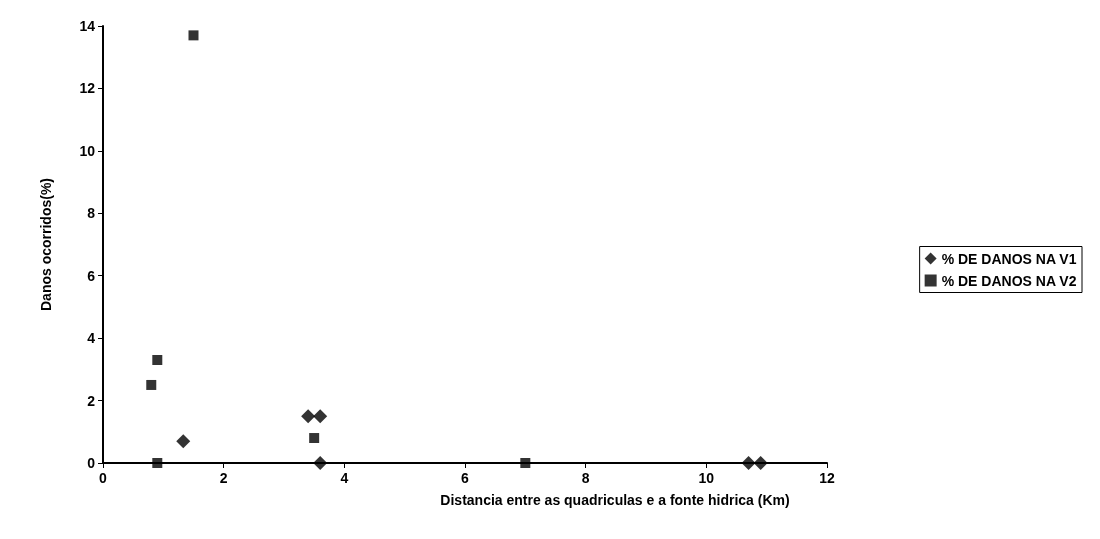 The height and width of the screenshot is (539, 1100). I want to click on y-tick-label: 4, so click(91, 338).